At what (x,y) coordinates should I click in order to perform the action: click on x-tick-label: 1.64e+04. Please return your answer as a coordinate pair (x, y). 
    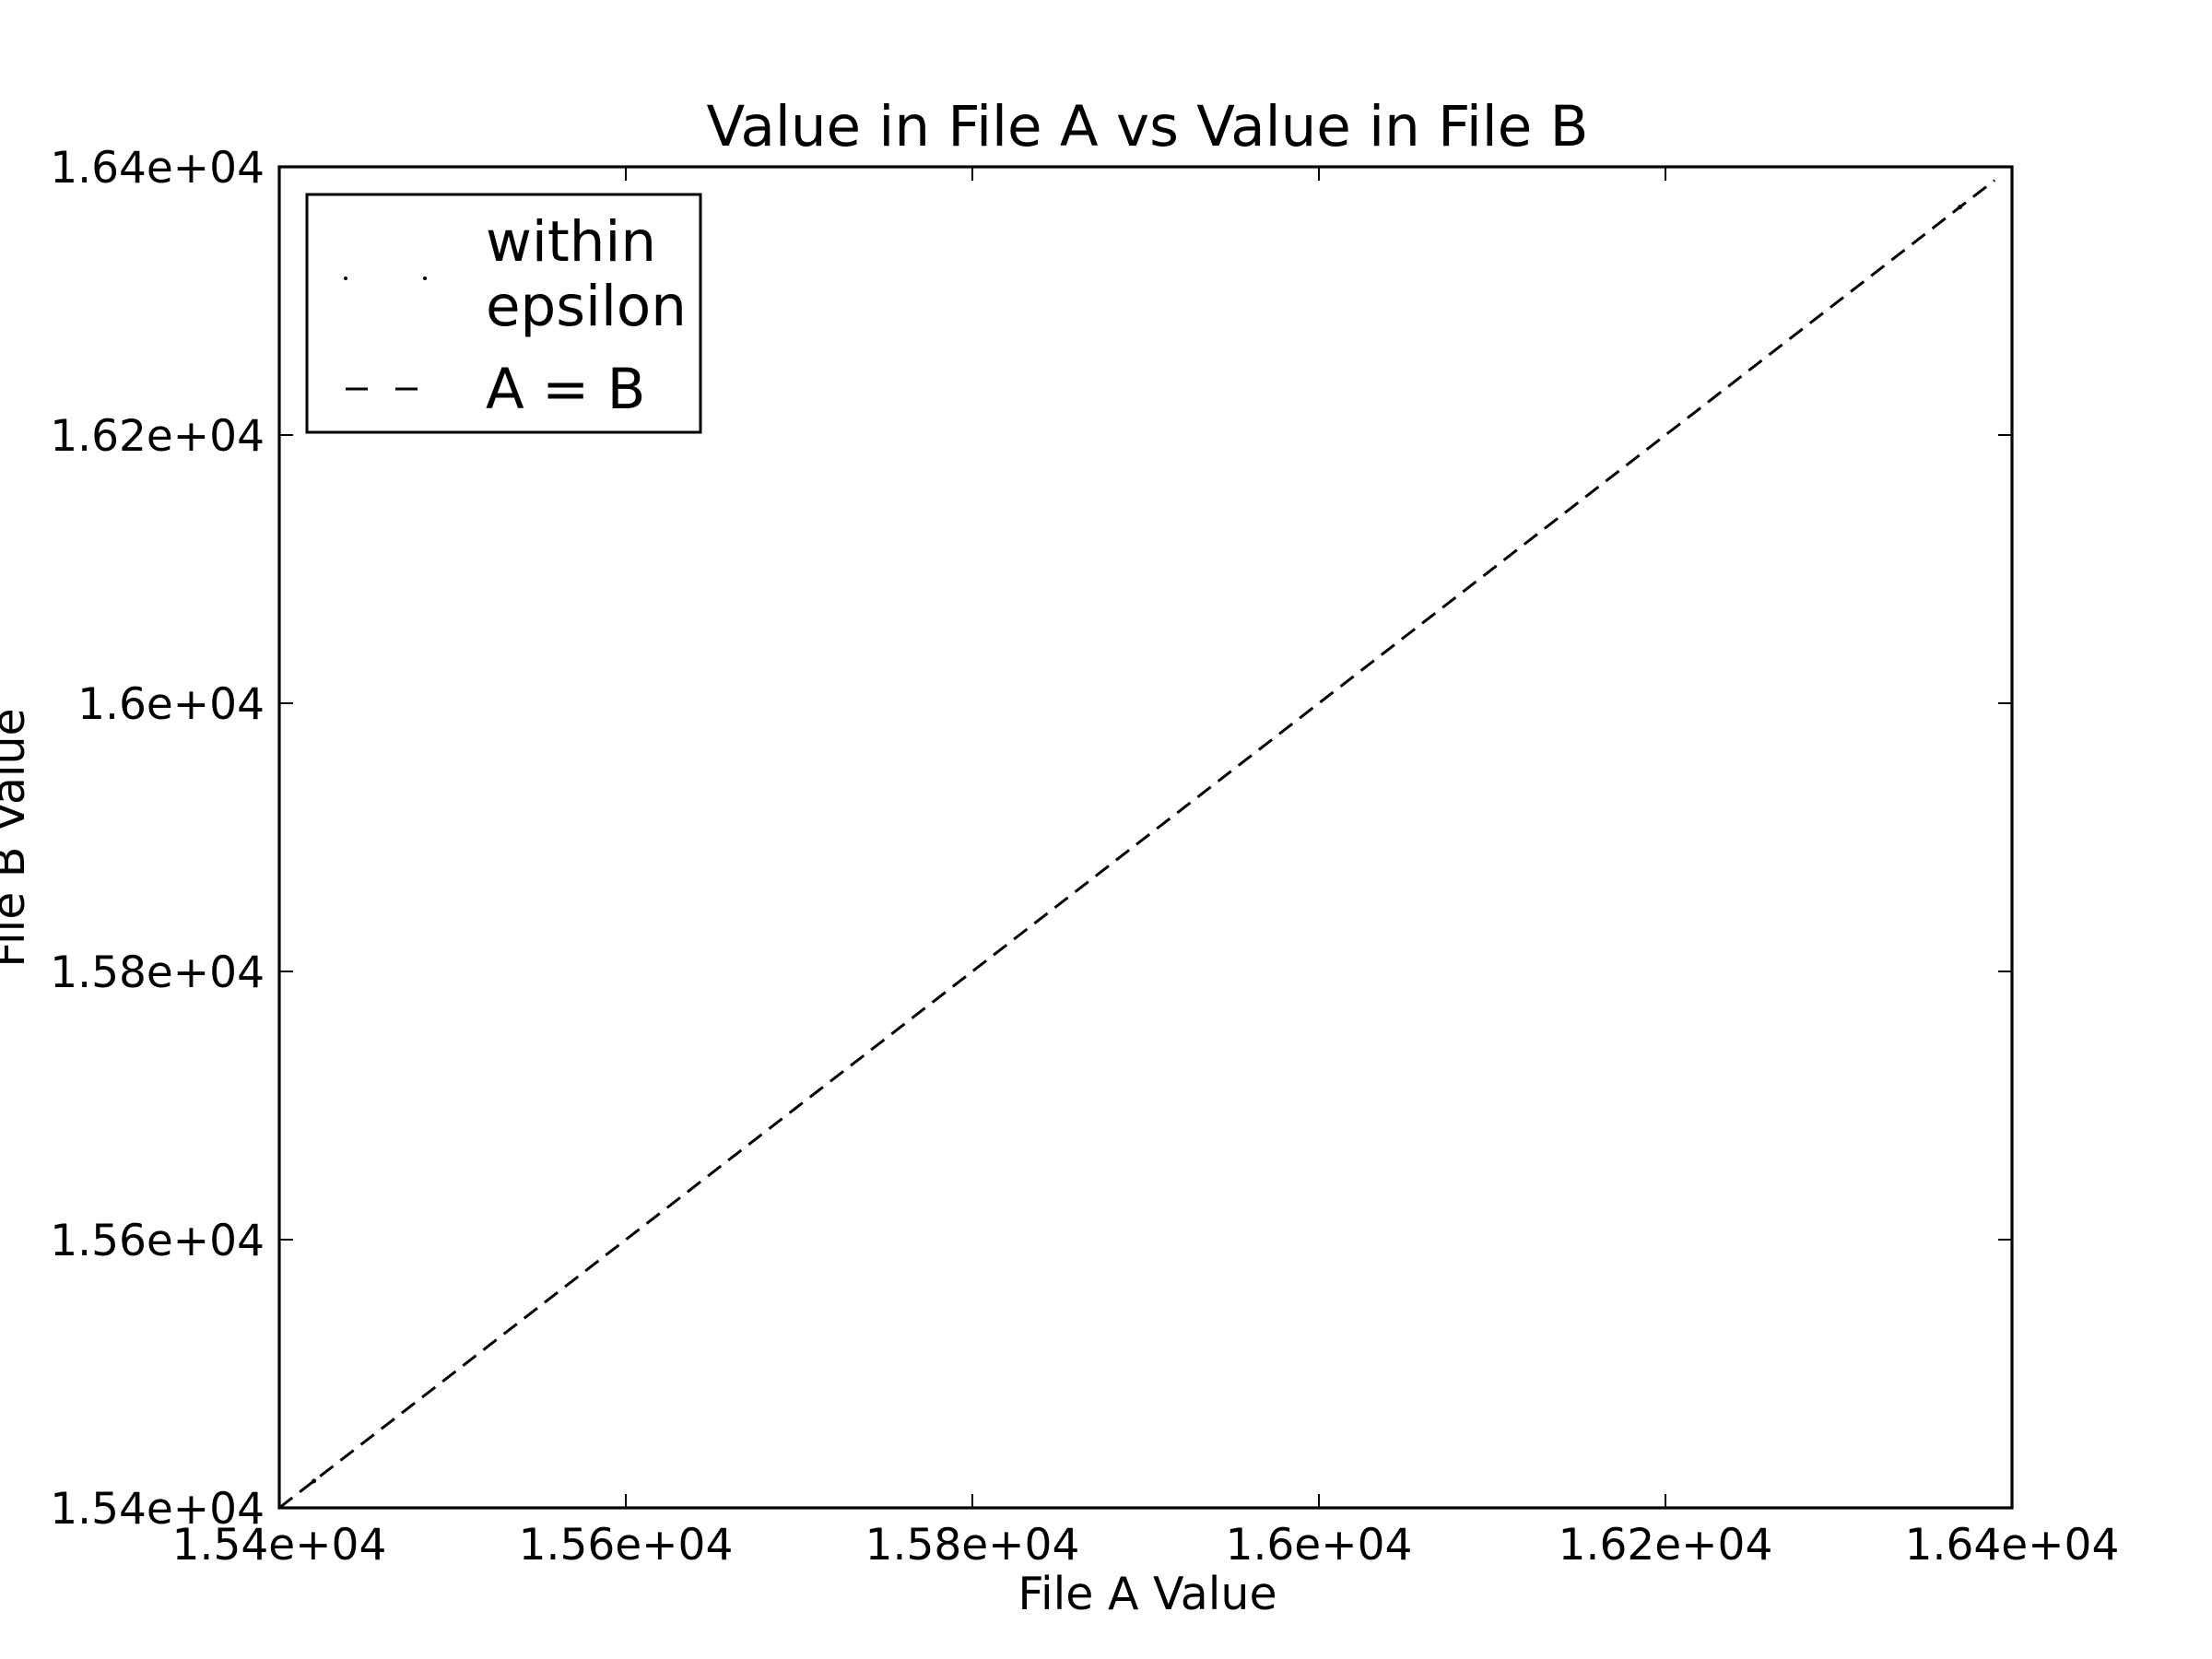
    Looking at the image, I should click on (2012, 1545).